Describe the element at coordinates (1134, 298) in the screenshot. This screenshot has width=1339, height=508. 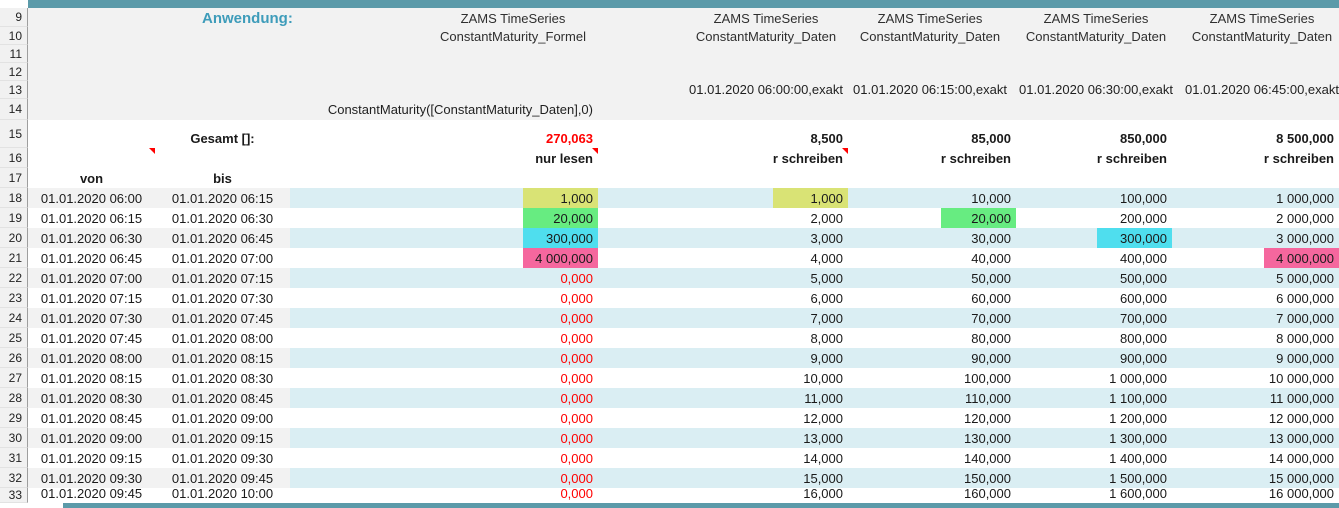
I see `cell-23-daten3: 600,000` at that location.